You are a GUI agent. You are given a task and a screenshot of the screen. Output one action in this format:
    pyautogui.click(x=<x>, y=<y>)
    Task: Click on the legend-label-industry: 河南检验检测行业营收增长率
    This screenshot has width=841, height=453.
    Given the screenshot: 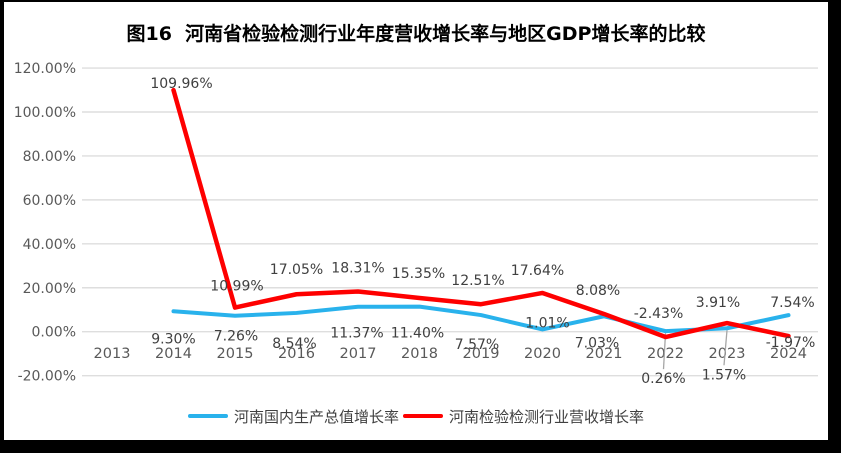 What is the action you would take?
    pyautogui.click(x=547, y=416)
    